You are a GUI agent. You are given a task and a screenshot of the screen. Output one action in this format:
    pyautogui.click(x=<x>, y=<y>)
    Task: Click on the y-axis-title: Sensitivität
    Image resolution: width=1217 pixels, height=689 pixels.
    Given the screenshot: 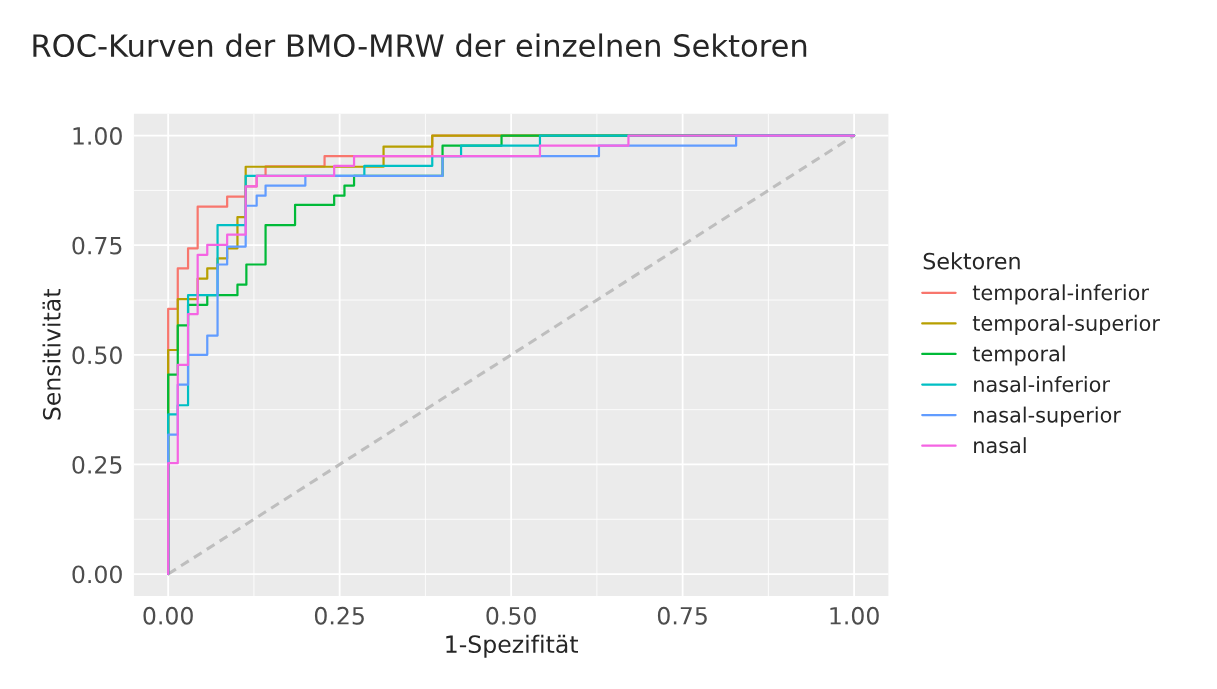 What is the action you would take?
    pyautogui.click(x=51, y=354)
    